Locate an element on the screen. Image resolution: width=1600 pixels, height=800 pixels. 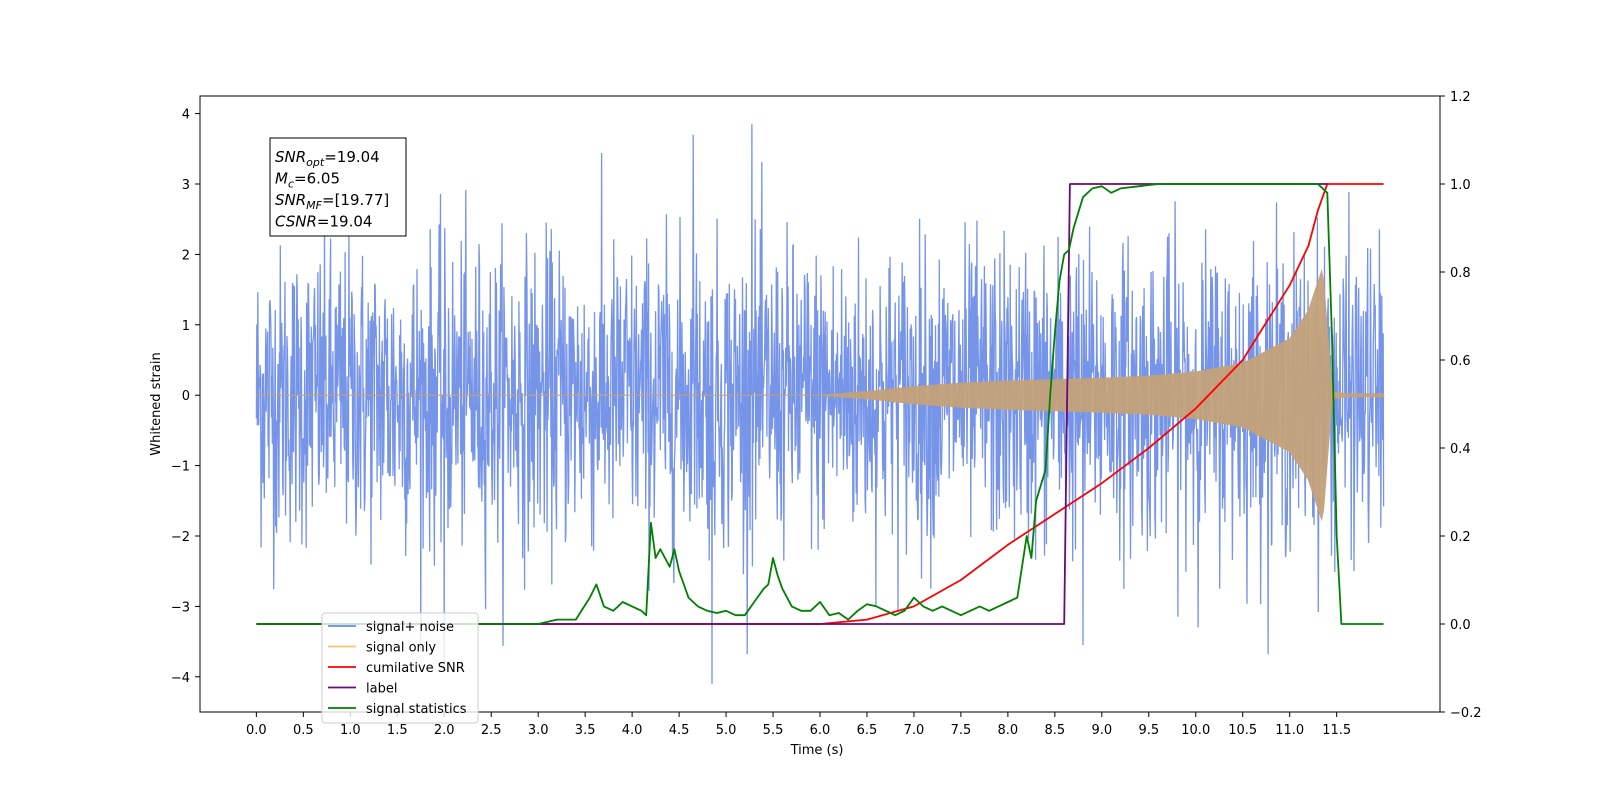
x-tick-label: 6.5 is located at coordinates (867, 730).